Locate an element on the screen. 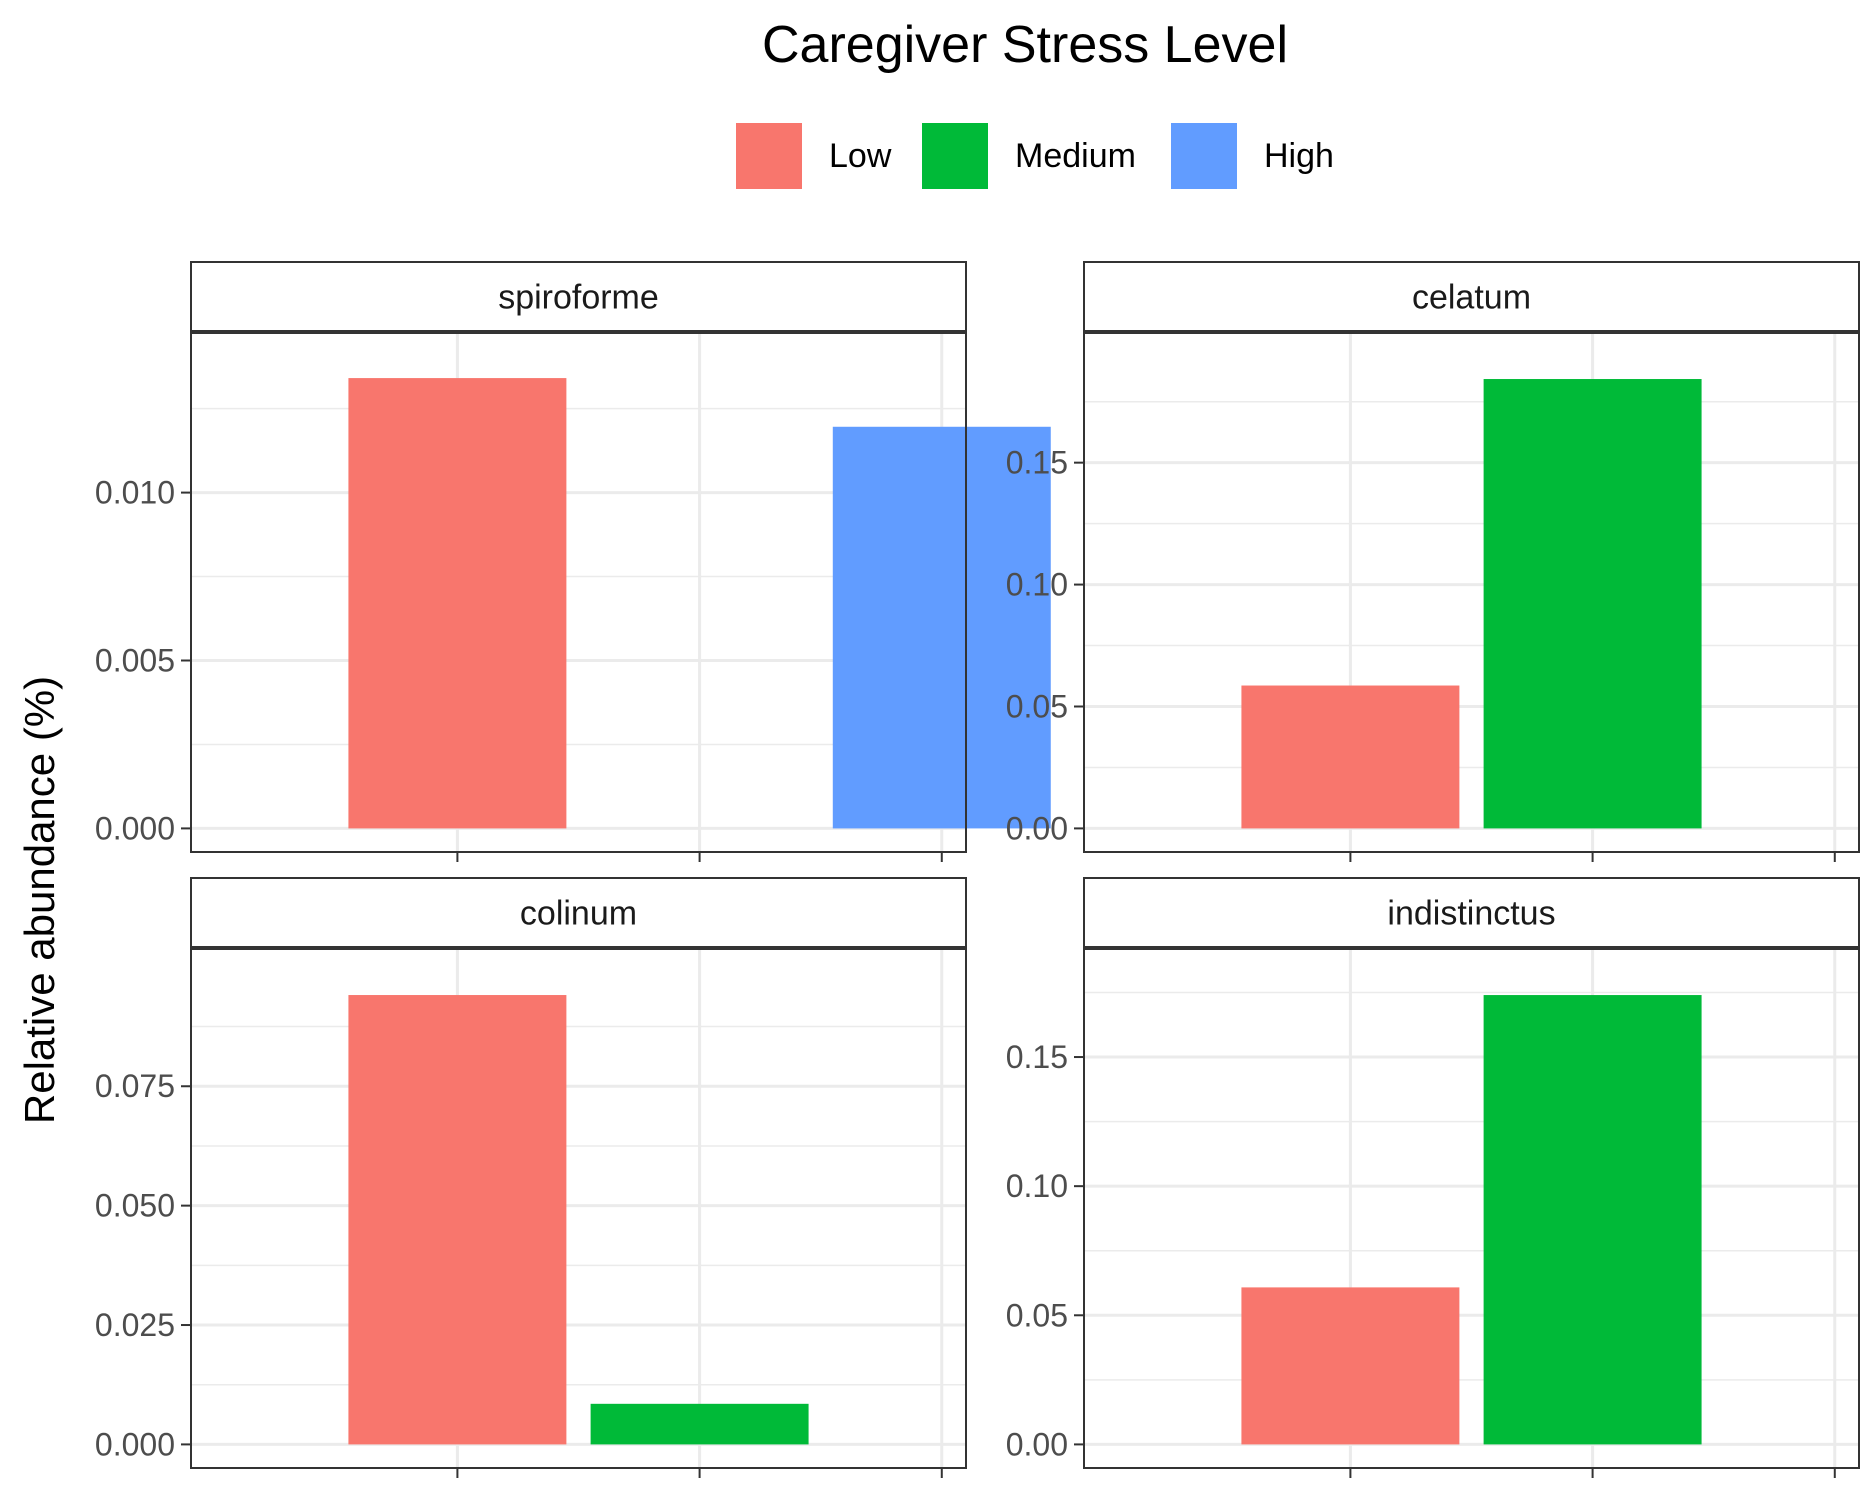 The image size is (1875, 1500). y-axis-label: Relative abundance (%) is located at coordinates (39, 900).